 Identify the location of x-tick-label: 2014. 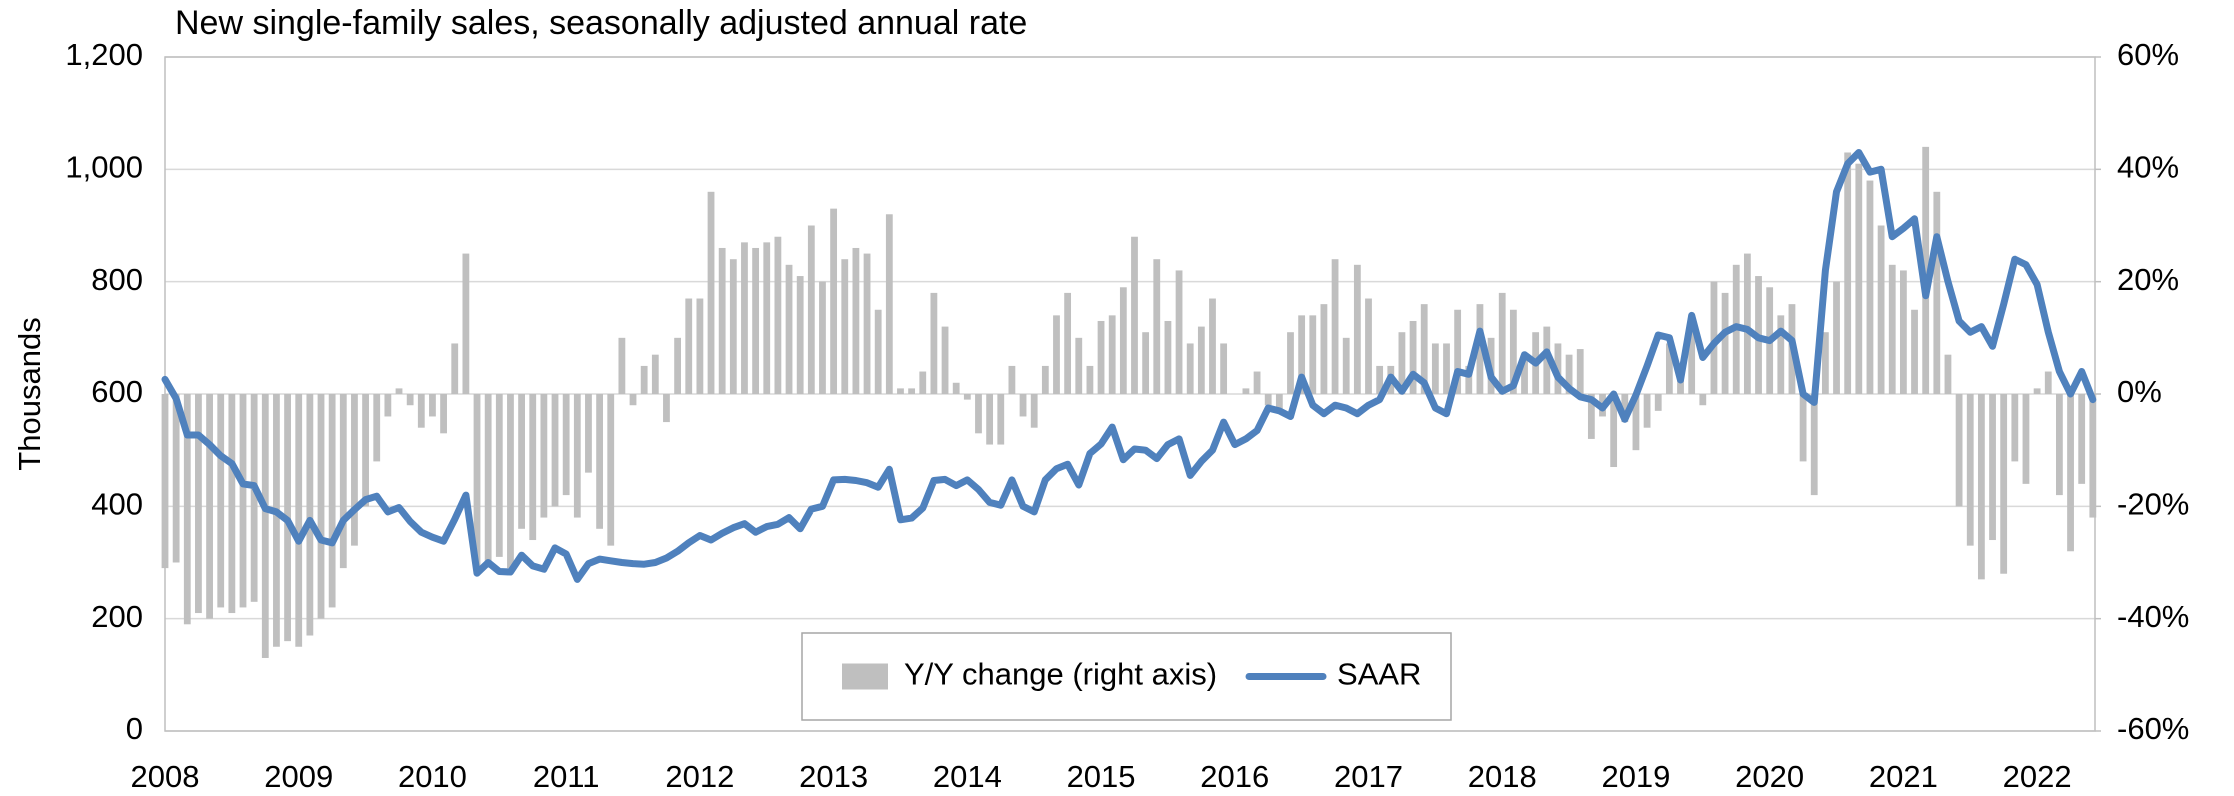
(967, 776).